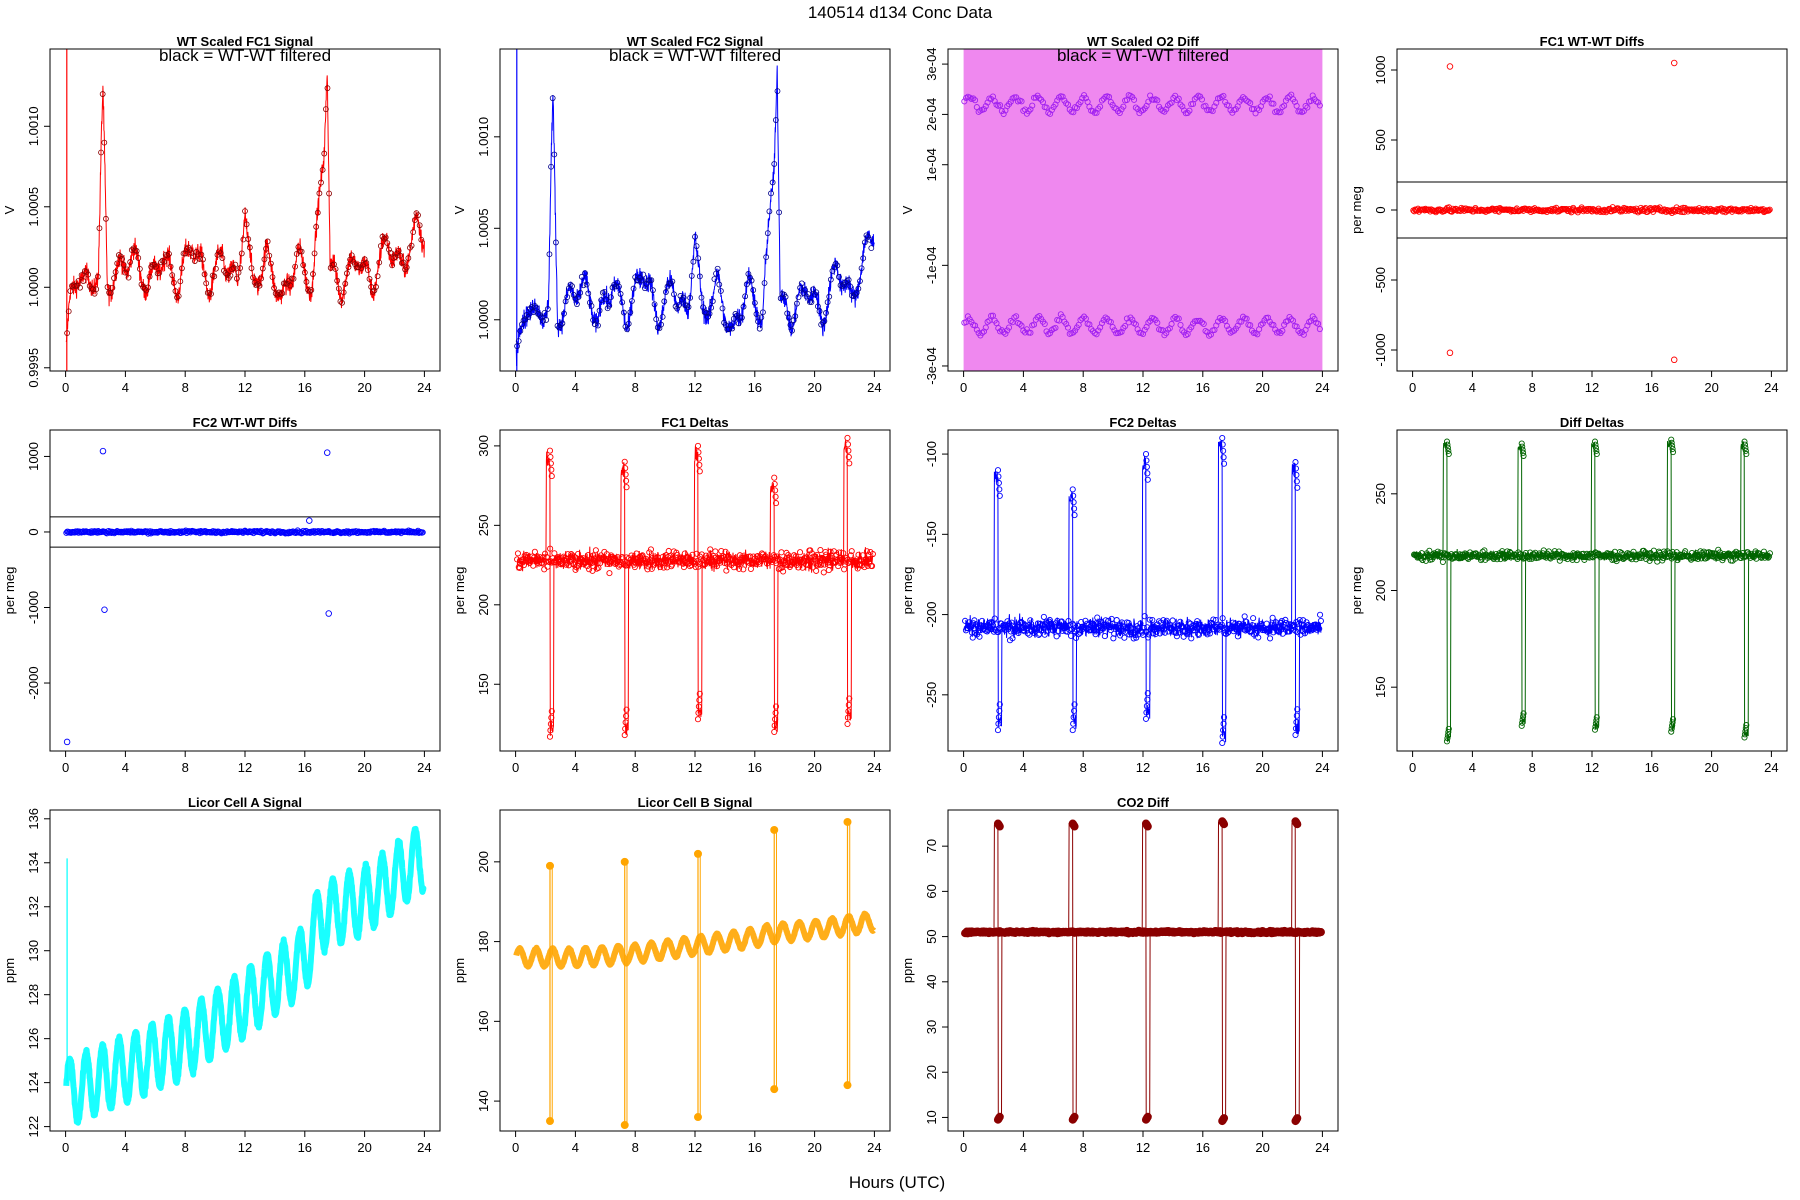  I want to click on y-tick-label: 180, so click(483, 942).